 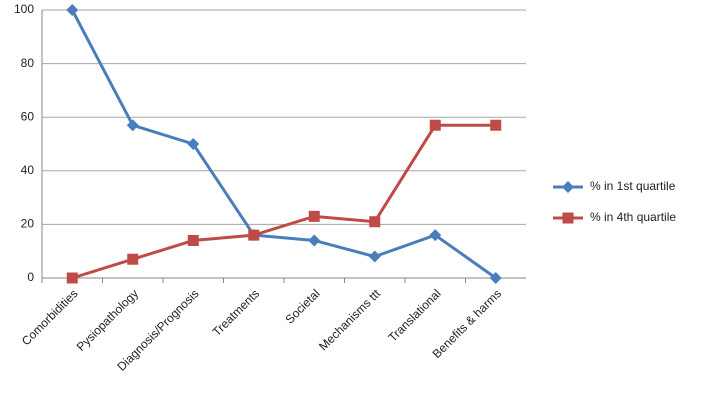 I want to click on y-tick-label: 80, so click(x=28, y=63).